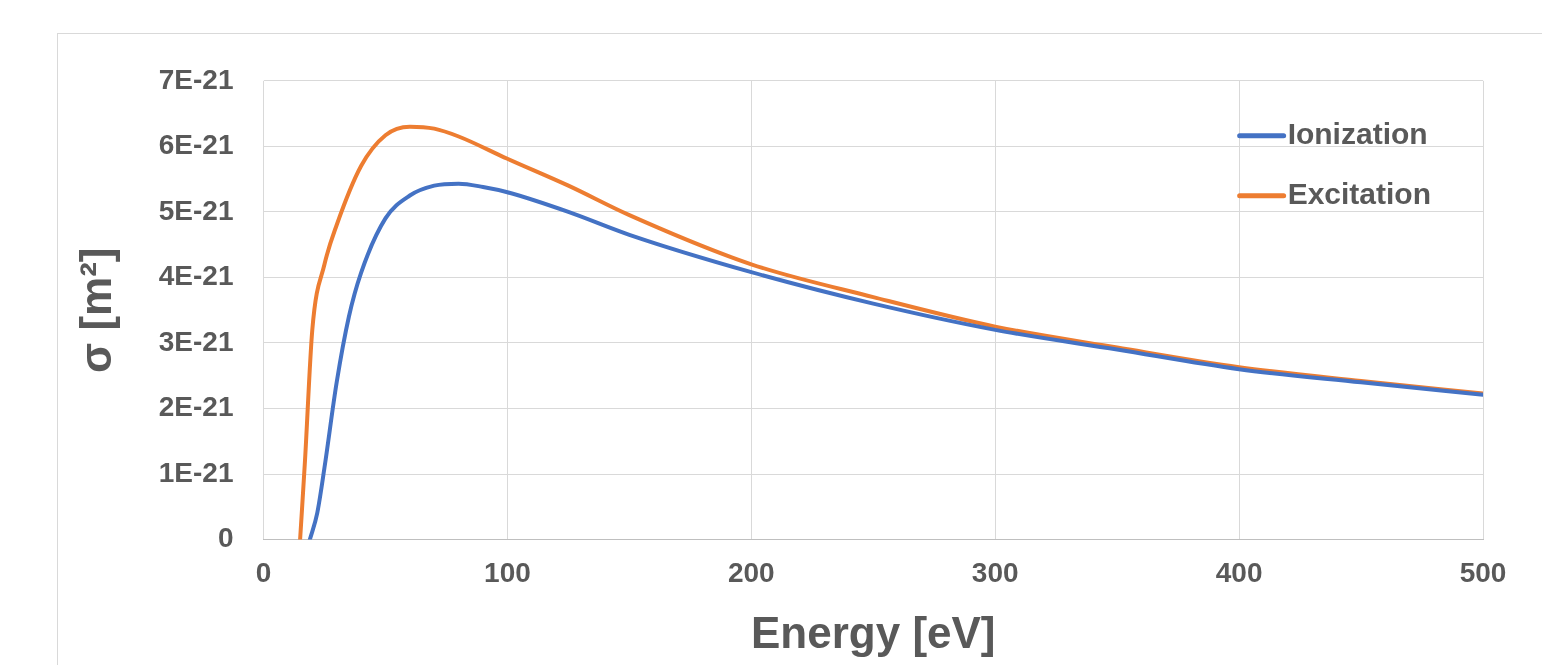 The image size is (1542, 665). I want to click on legend-label: Ionization, so click(1357, 134).